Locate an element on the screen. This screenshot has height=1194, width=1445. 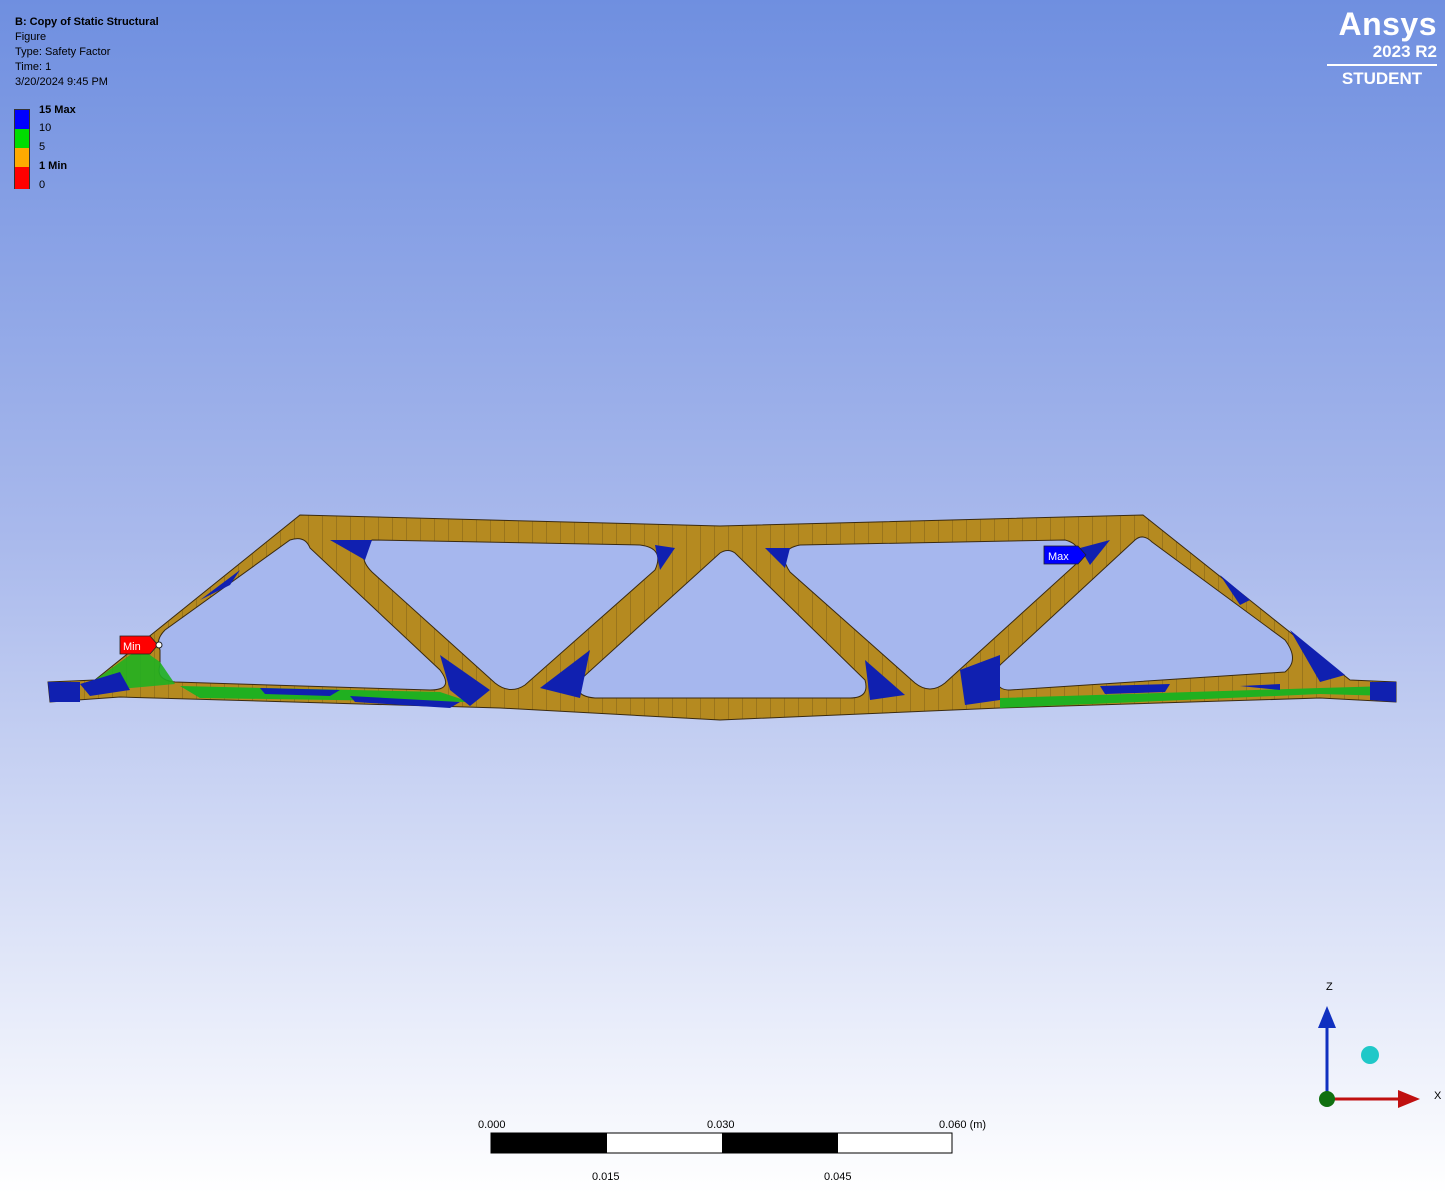
contour-patches is located at coordinates (722, 624).